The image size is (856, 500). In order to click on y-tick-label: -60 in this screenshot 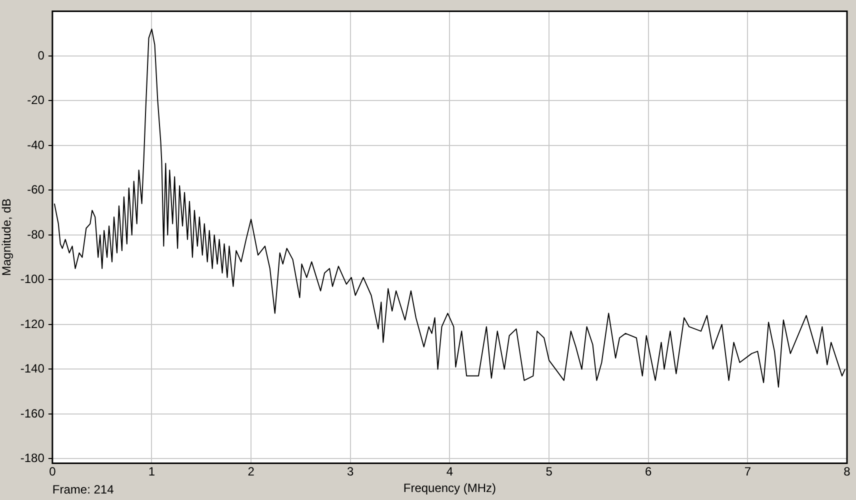, I will do `click(36, 189)`.